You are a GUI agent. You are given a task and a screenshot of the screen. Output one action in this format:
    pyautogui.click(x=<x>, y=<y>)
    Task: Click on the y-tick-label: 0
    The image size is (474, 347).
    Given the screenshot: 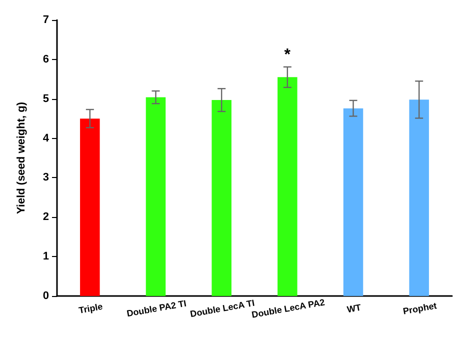 What is the action you would take?
    pyautogui.click(x=45, y=296)
    